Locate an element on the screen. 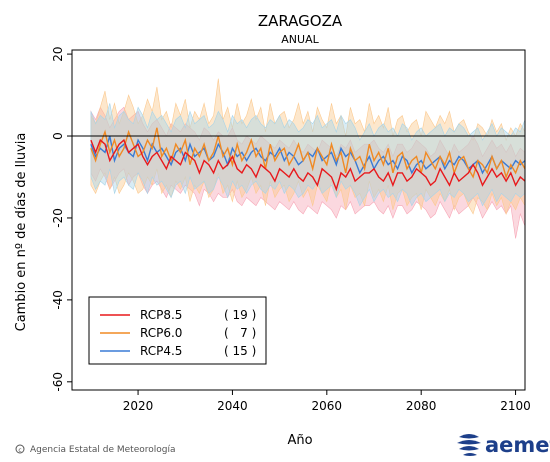 Image resolution: width=550 pixels, height=462 pixels. legend: RCP8.5 ( 19 ) RCP6.0 ( 7 ) RCP4.5 ( 15 ) is located at coordinates (177, 330).